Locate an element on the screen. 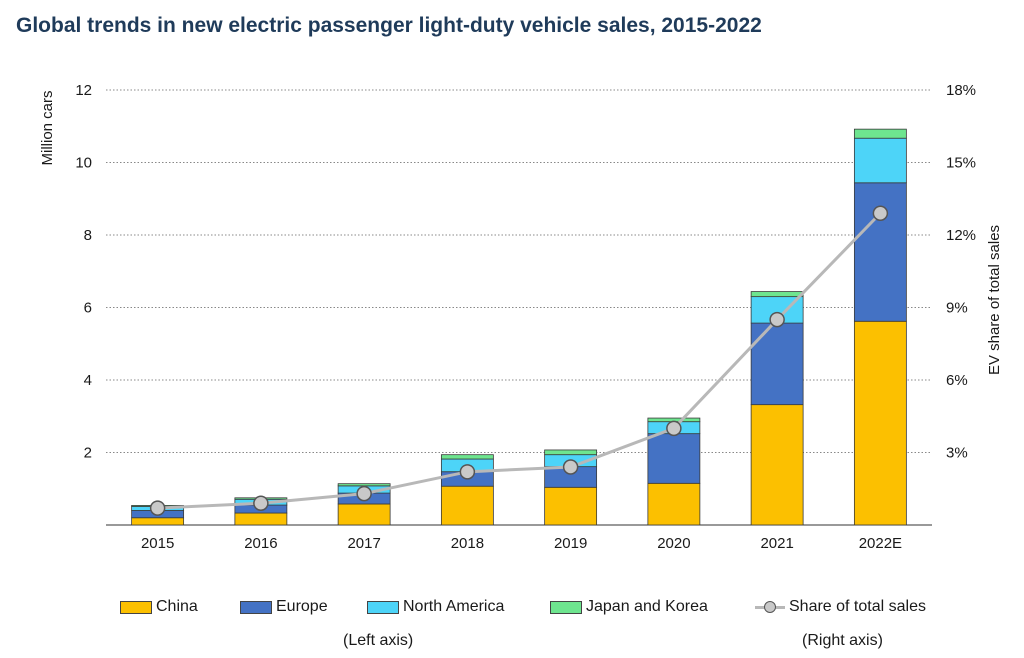 This screenshot has height=658, width=1024. legend-label-europe: Europe is located at coordinates (302, 606).